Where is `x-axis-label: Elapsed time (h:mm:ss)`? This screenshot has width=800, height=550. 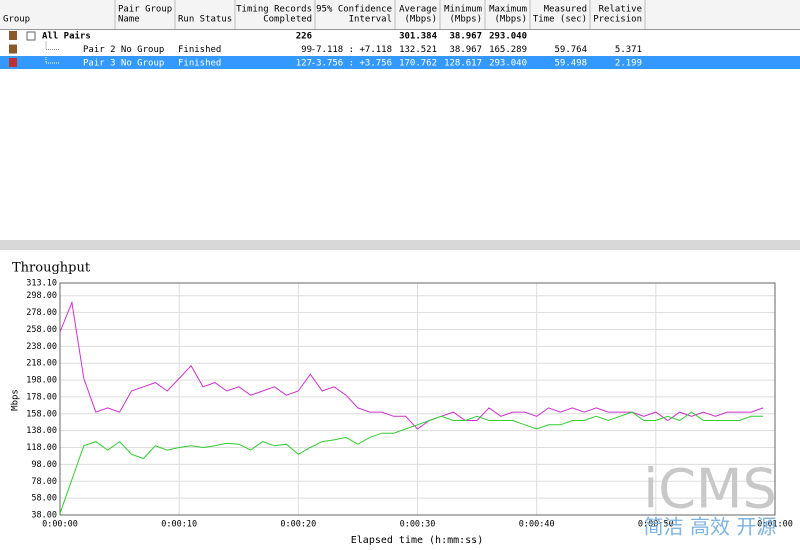
x-axis-label: Elapsed time (h:mm:ss) is located at coordinates (417, 540).